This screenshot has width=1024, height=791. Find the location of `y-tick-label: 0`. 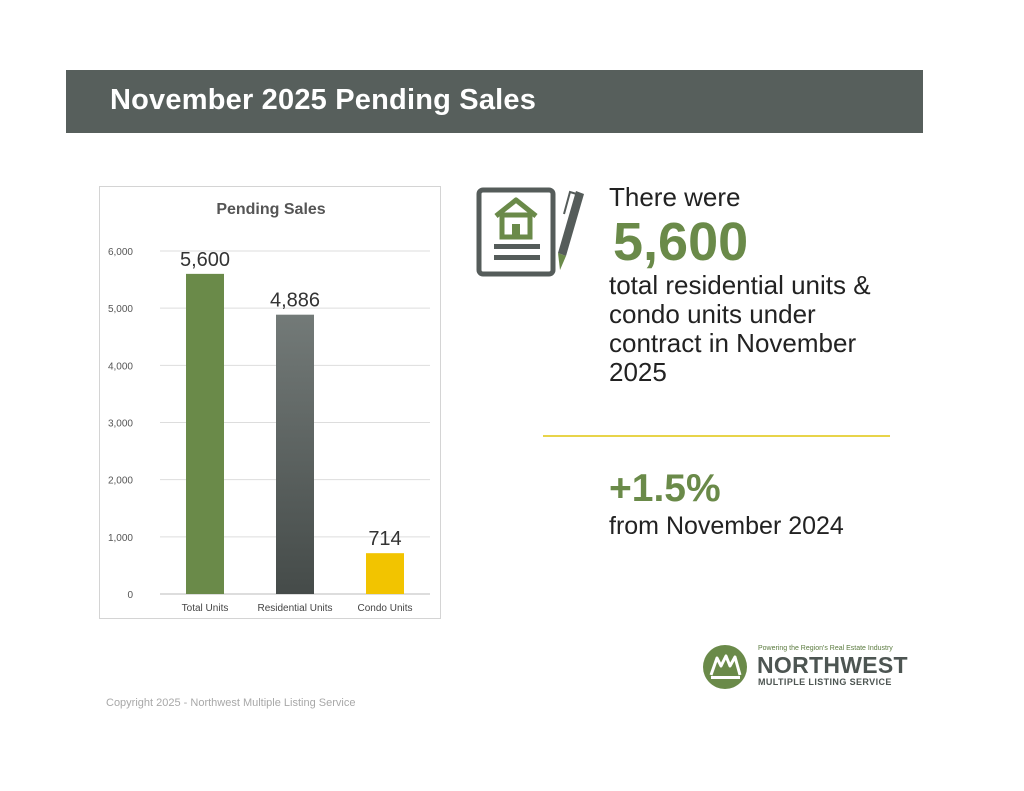

y-tick-label: 0 is located at coordinates (130, 595).